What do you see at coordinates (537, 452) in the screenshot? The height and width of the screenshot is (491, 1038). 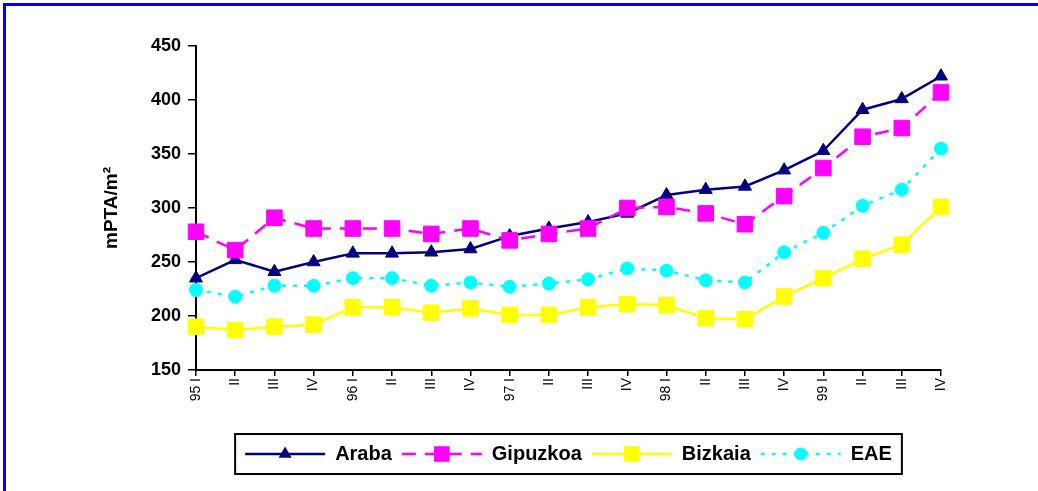 I see `legend-label: Gipuzkoa` at bounding box center [537, 452].